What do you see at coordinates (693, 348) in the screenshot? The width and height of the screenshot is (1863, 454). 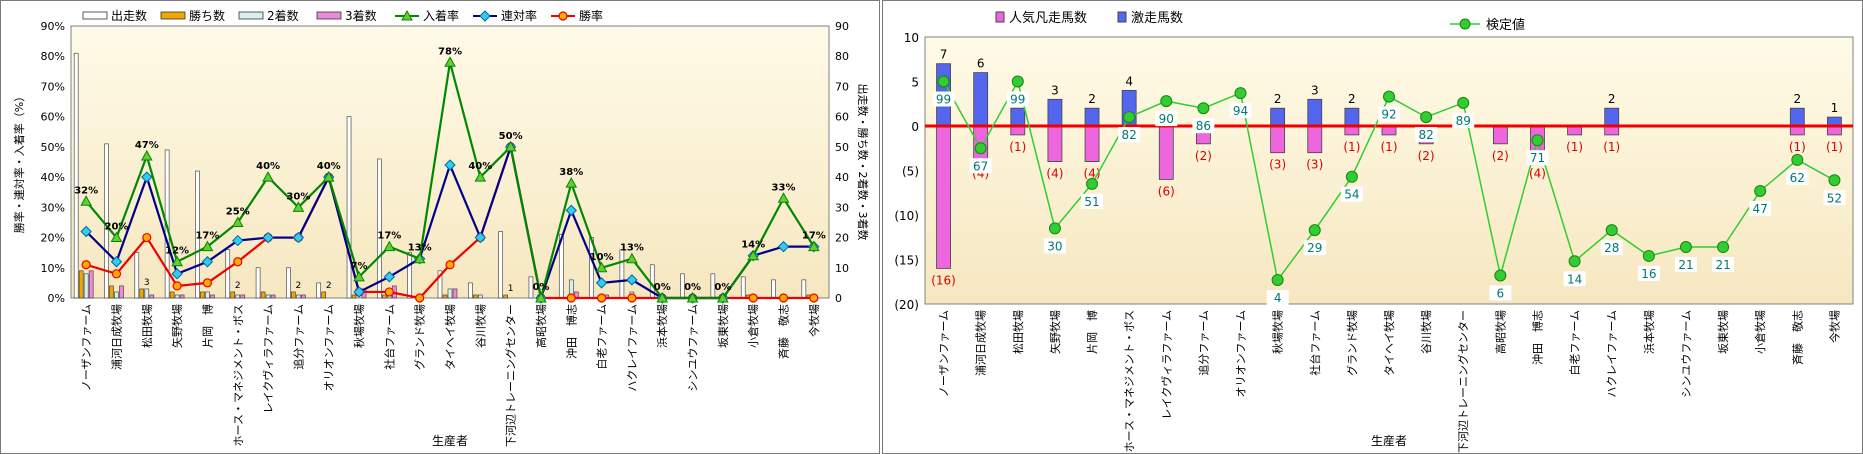 I see `category-label: シンユウファーム` at bounding box center [693, 348].